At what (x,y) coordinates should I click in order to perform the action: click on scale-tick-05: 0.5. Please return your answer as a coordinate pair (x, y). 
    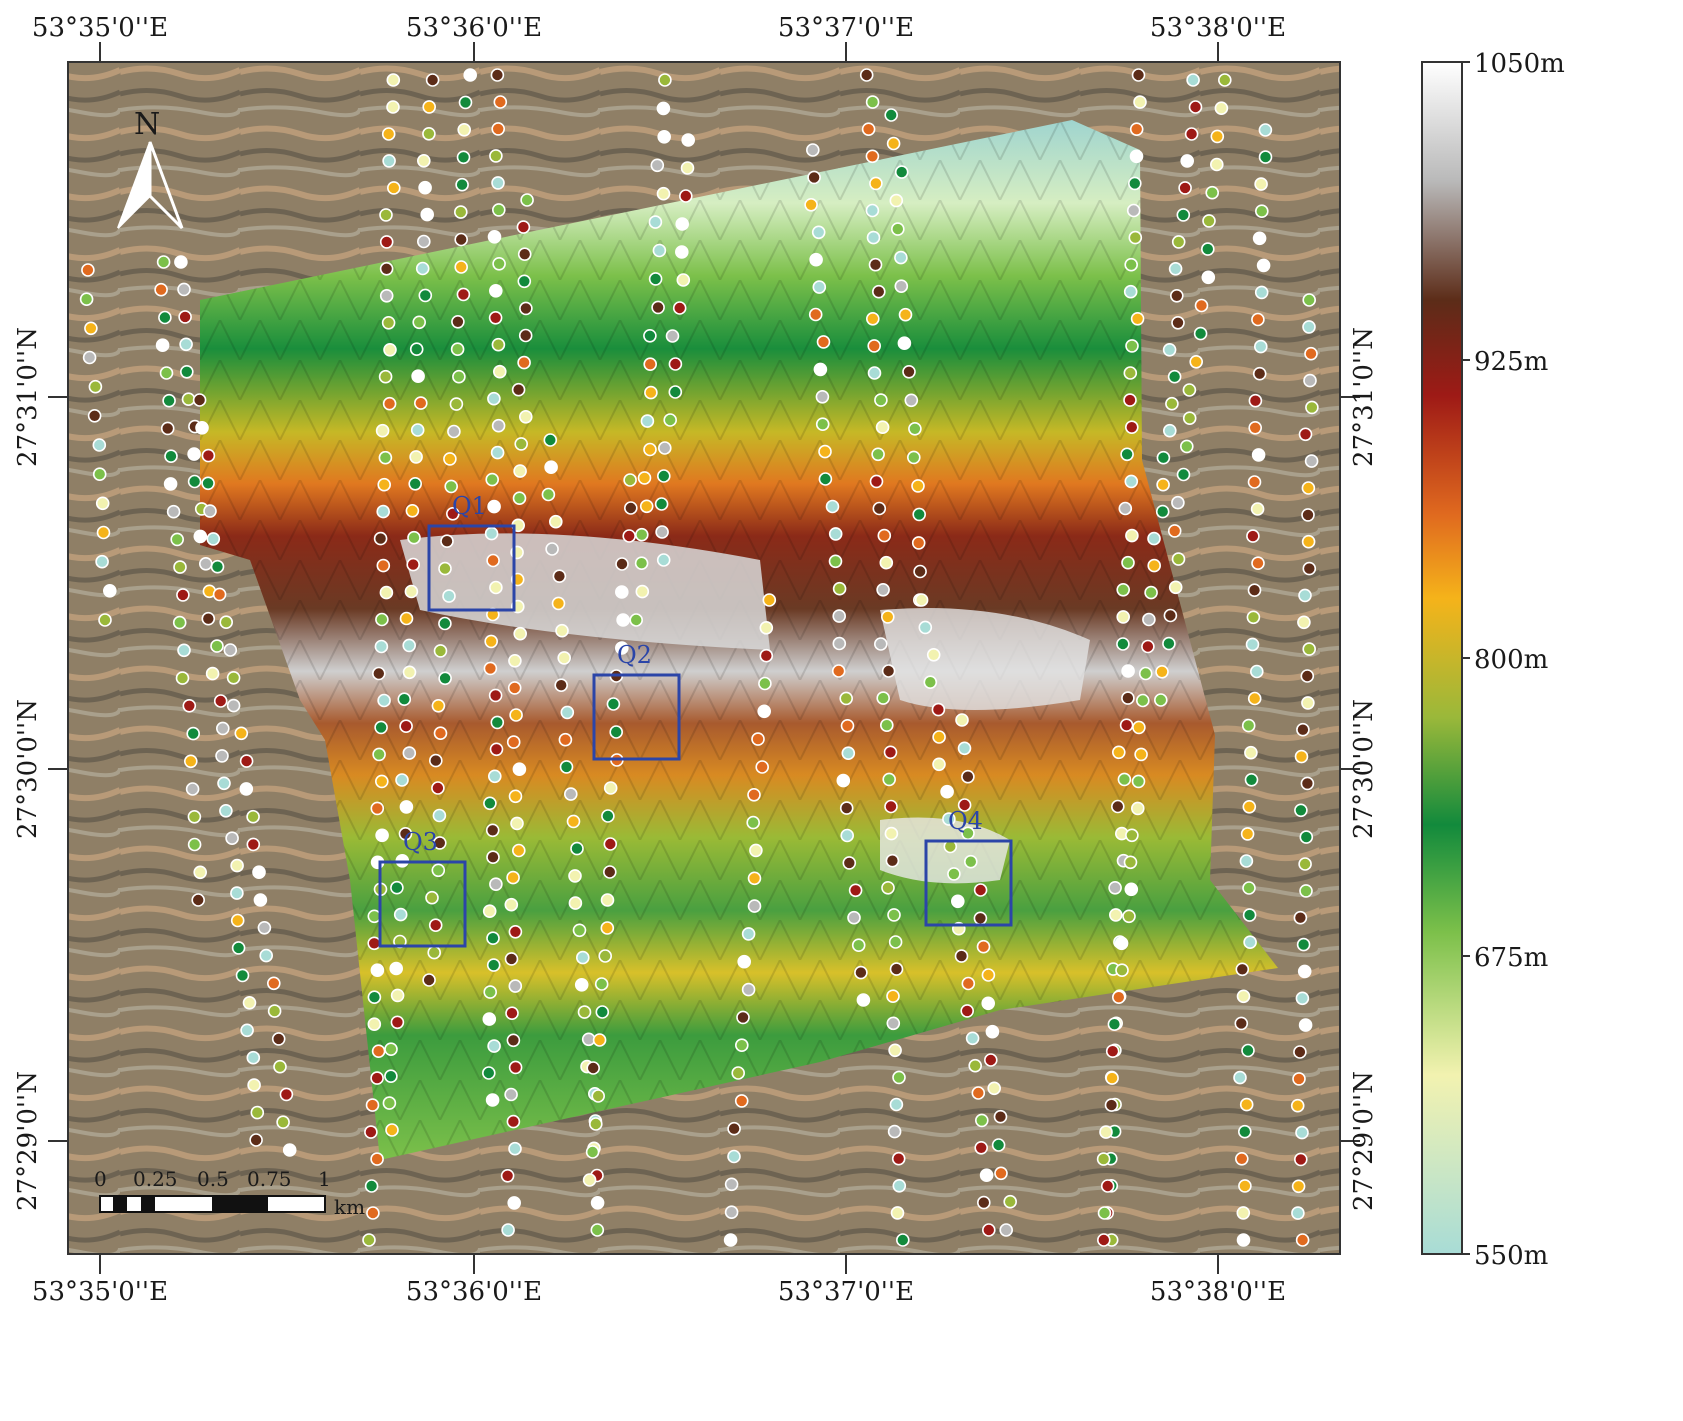
    Looking at the image, I should click on (213, 1179).